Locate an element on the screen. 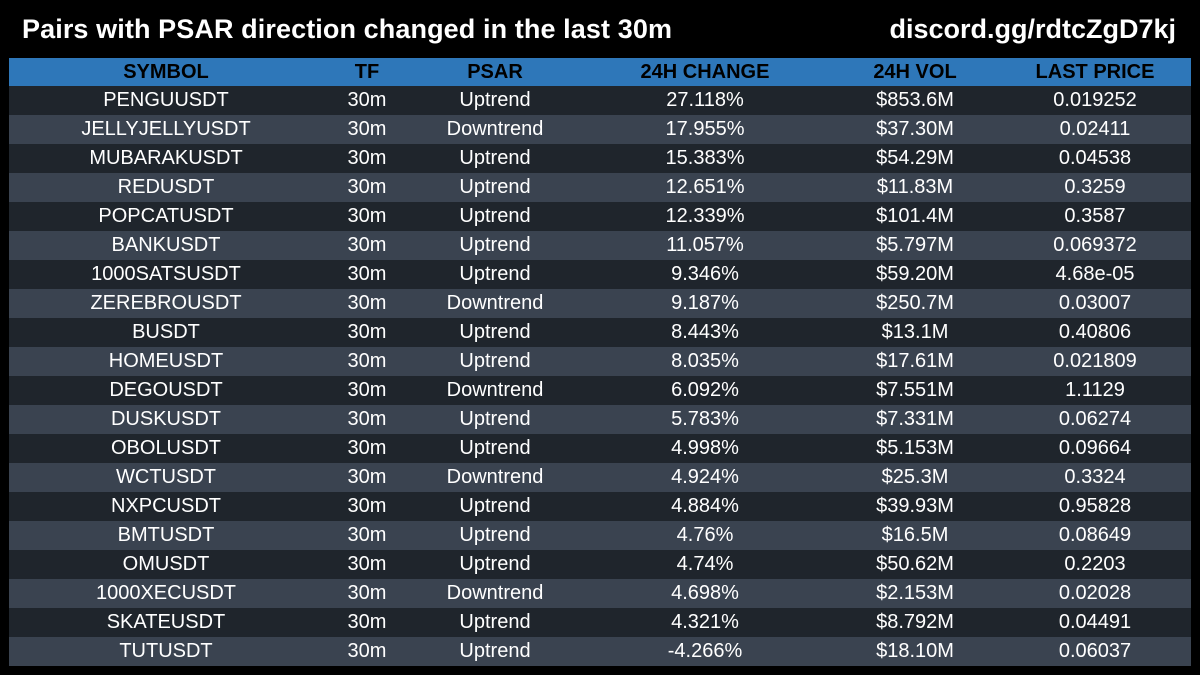  column-header-24h-vol: 24H VOL is located at coordinates (915, 72).